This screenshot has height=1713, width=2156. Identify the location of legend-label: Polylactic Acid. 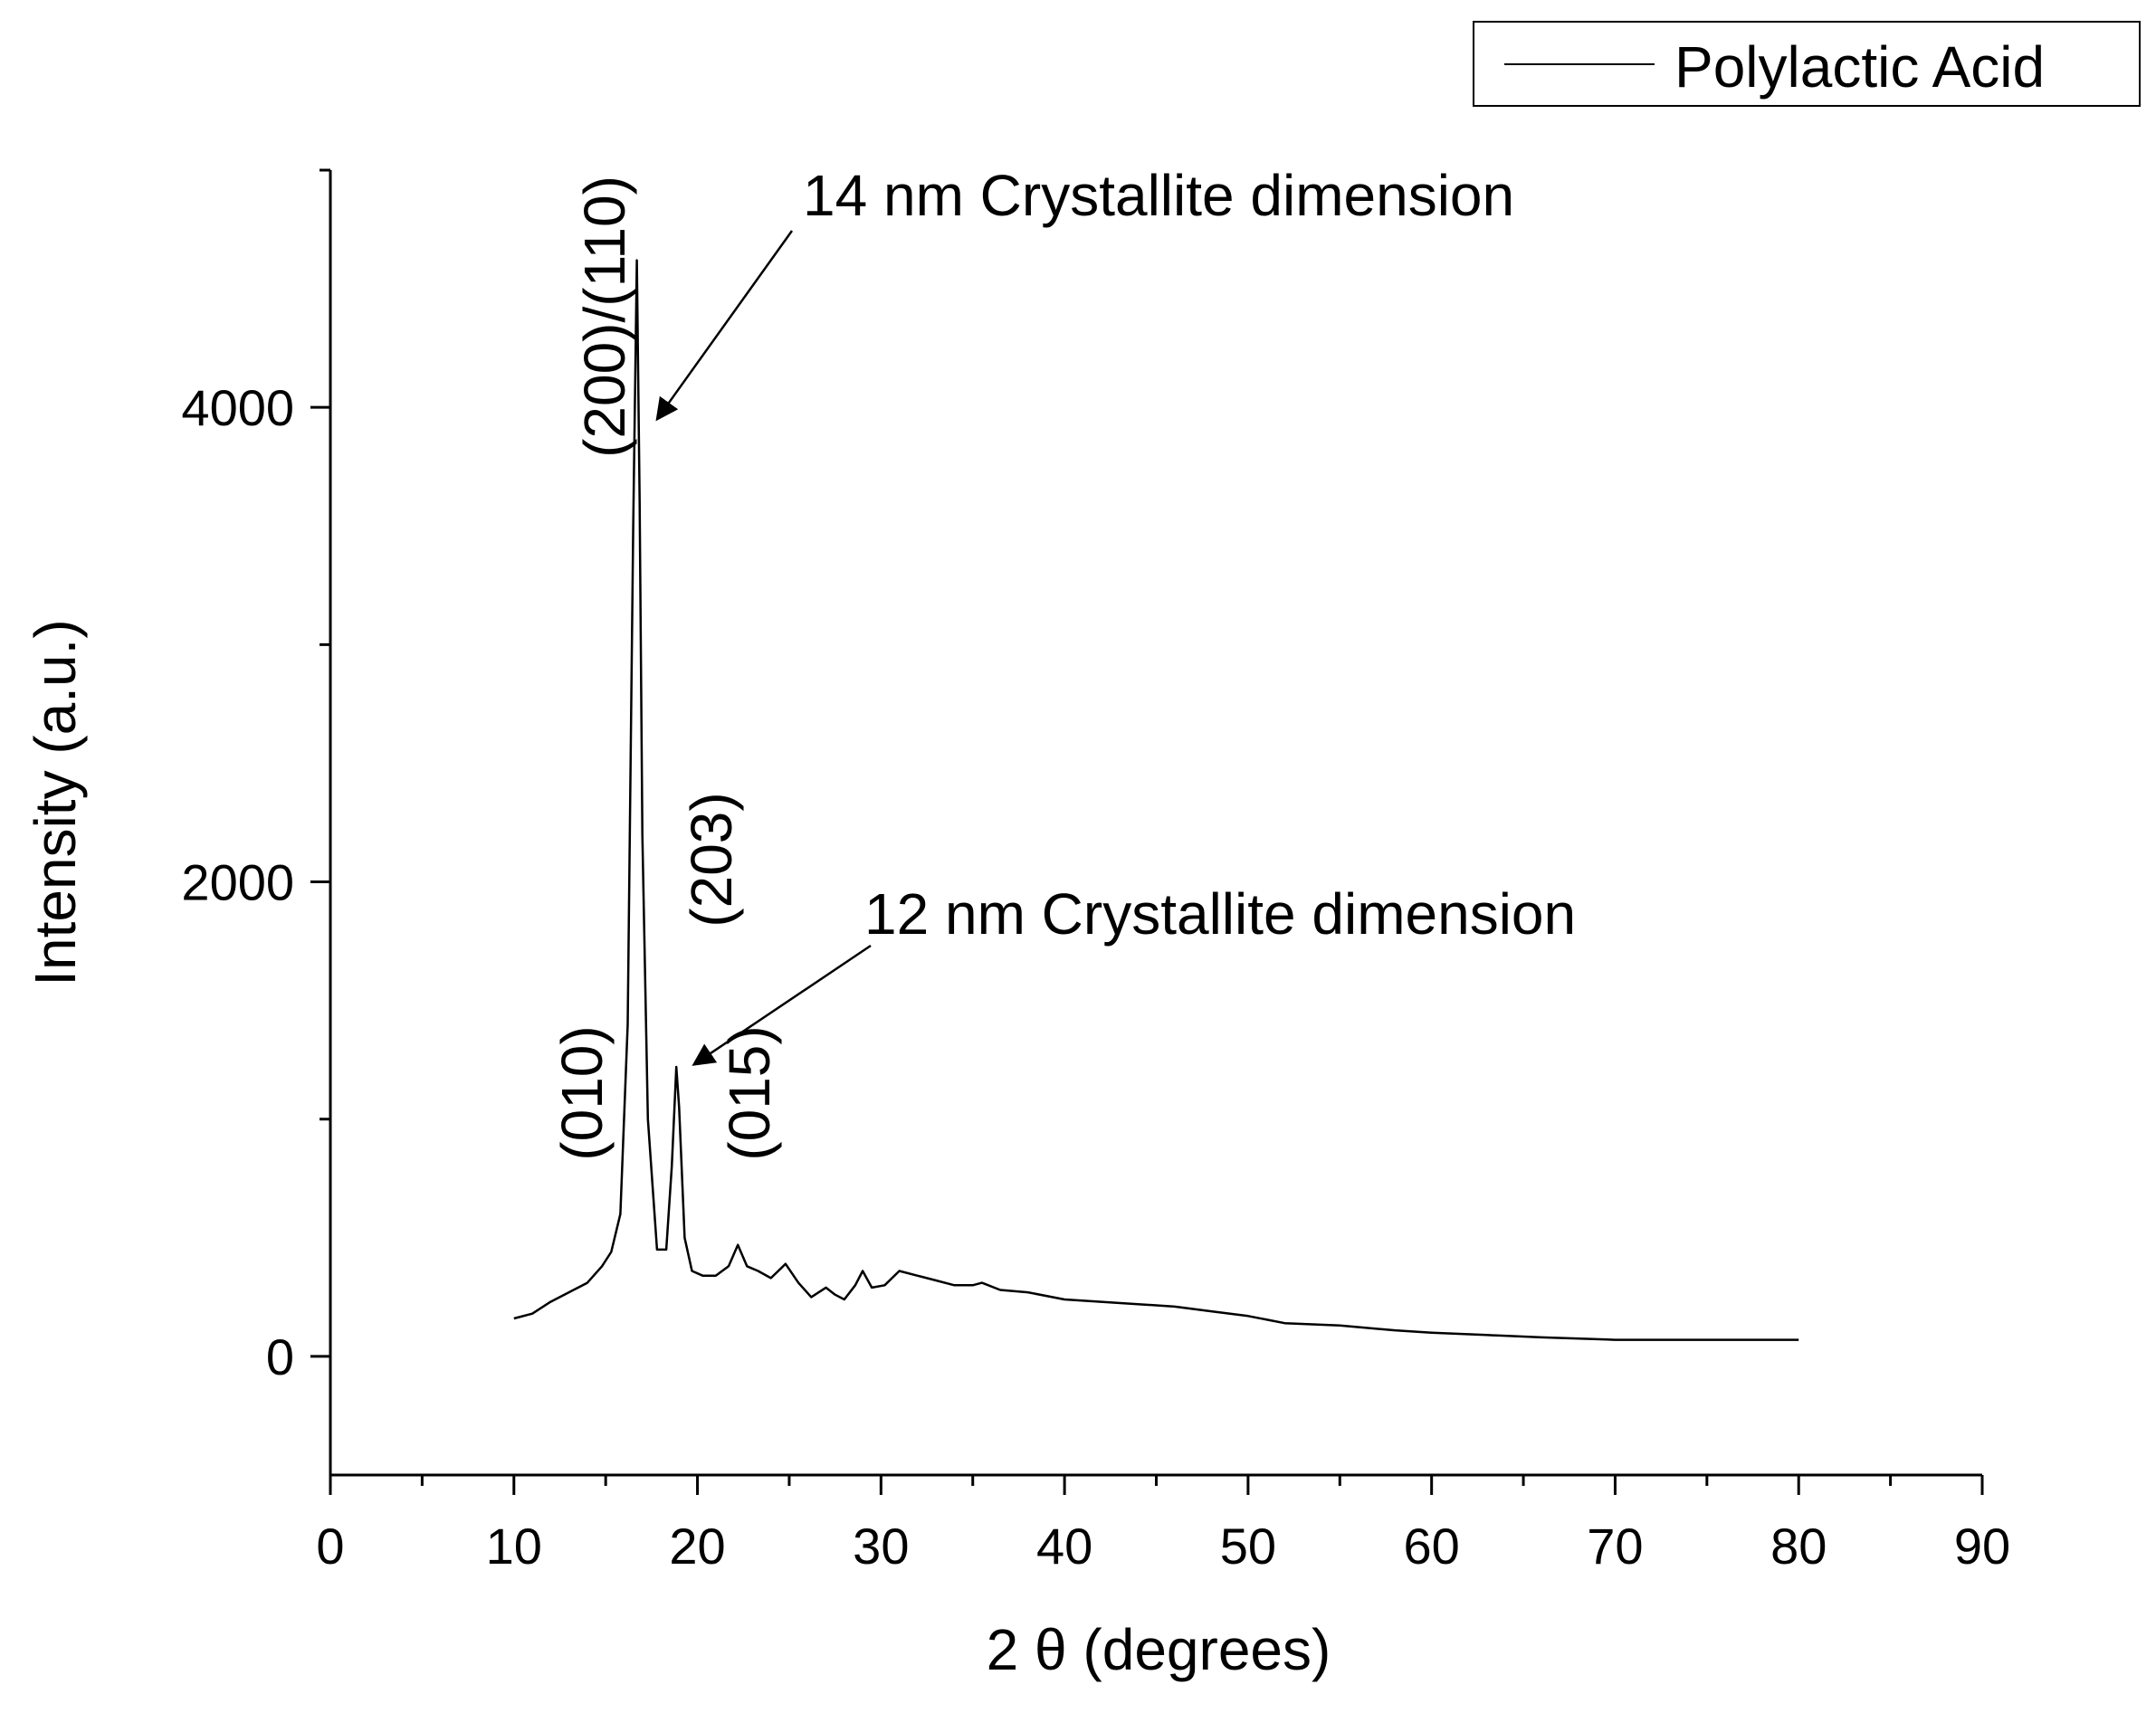
(1860, 67).